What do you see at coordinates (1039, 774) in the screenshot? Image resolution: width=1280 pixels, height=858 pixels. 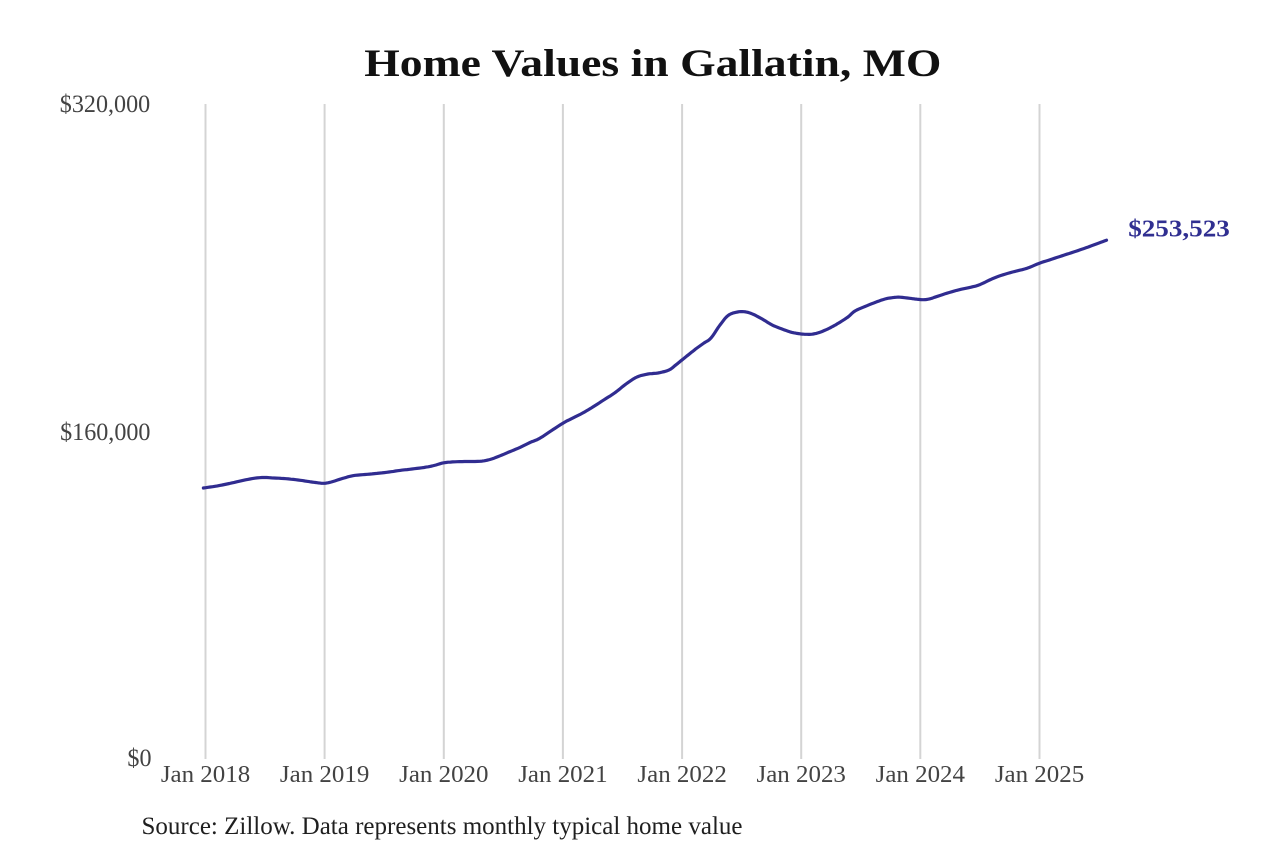 I see `svg-text: Jan 2025` at bounding box center [1039, 774].